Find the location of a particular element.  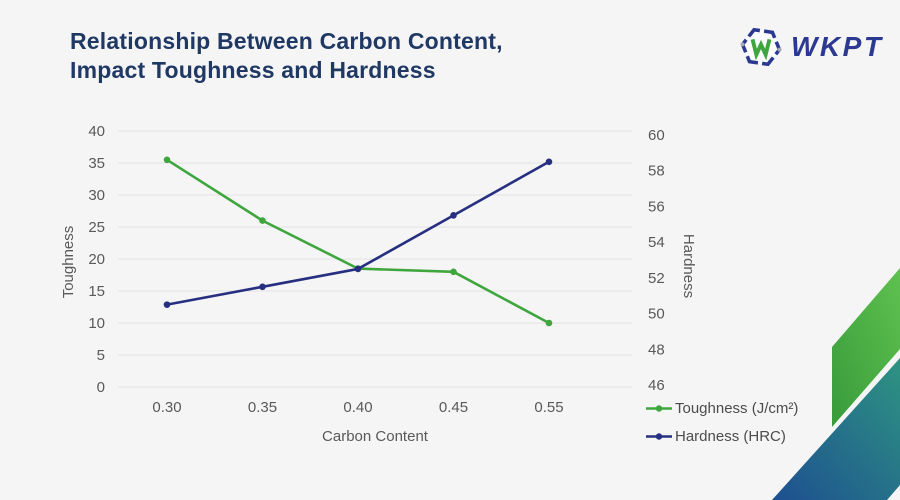

y-left-tick-label: 0 is located at coordinates (101, 387).